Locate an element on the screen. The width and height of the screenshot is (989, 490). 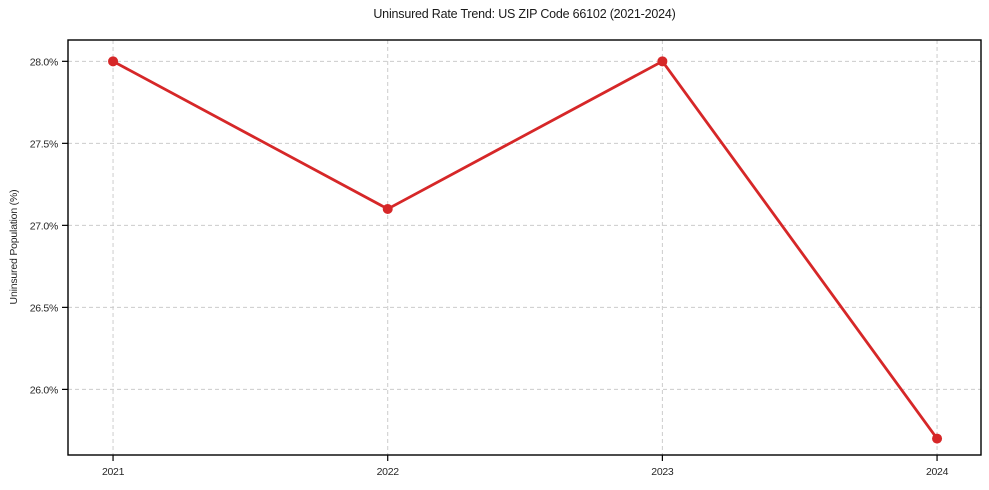
data-point-2024 is located at coordinates (937, 438).